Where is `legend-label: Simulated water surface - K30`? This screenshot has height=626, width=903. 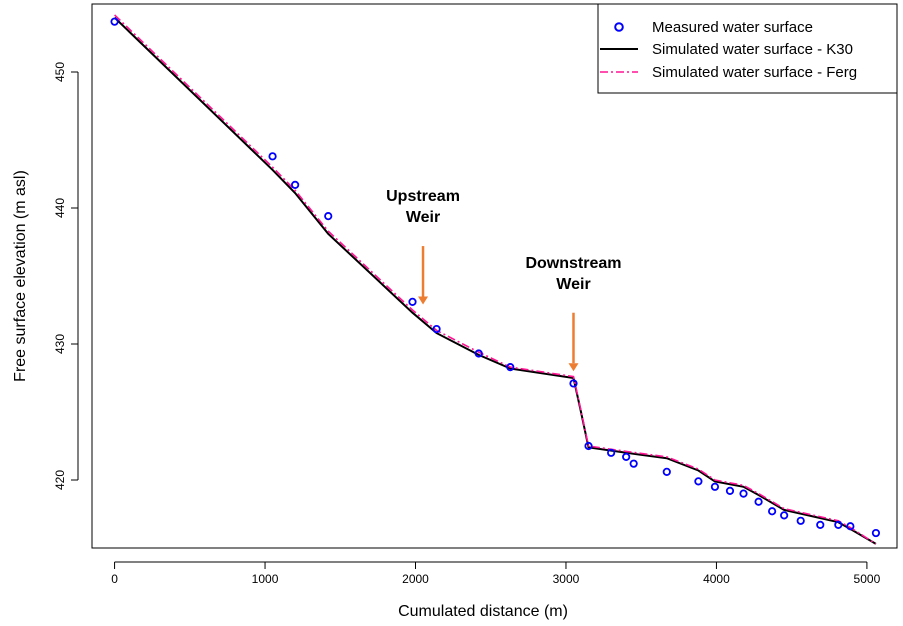 legend-label: Simulated water surface - K30 is located at coordinates (752, 49).